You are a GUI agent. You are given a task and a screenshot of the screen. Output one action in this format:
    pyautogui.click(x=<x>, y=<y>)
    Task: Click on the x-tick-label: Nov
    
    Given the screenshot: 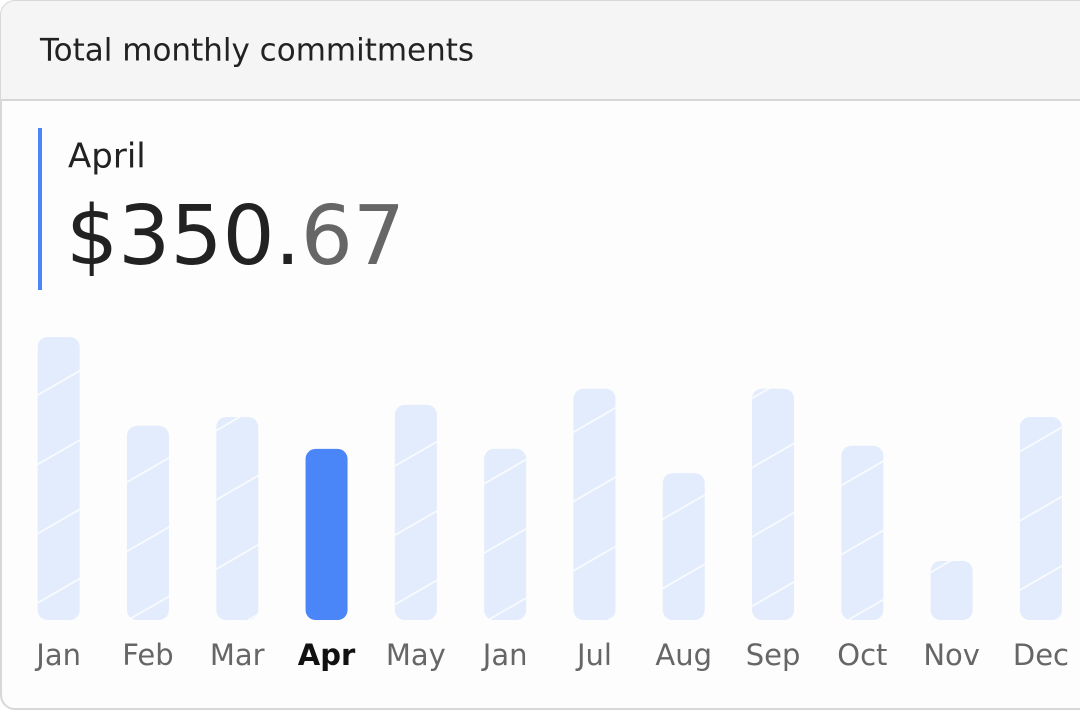 What is the action you would take?
    pyautogui.click(x=951, y=655)
    